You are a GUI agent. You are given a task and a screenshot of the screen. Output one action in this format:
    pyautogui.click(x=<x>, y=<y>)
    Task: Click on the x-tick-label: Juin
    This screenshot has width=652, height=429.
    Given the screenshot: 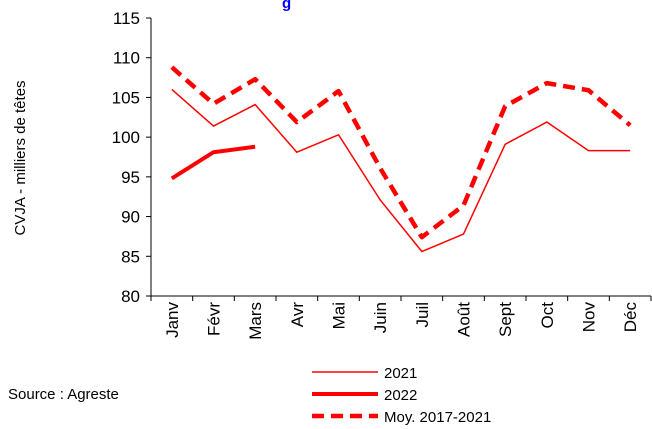 What is the action you would take?
    pyautogui.click(x=380, y=317)
    